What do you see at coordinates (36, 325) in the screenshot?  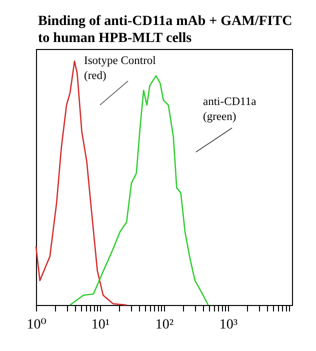 I see `x-tick-label: 10⁰` at bounding box center [36, 325].